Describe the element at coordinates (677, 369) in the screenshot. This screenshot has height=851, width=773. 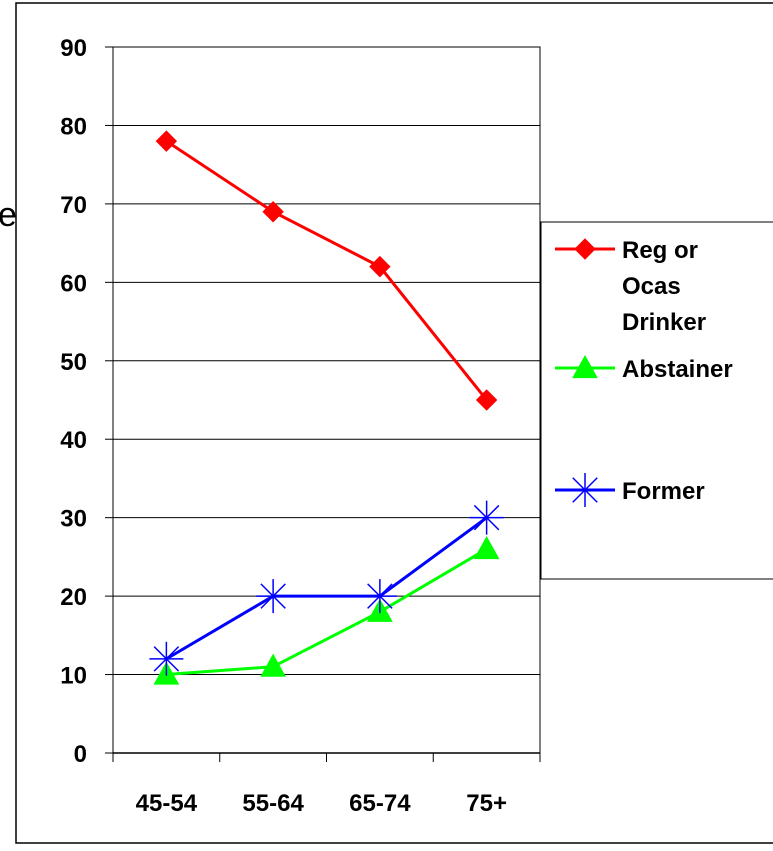
I see `legend-label: Abstainer` at that location.